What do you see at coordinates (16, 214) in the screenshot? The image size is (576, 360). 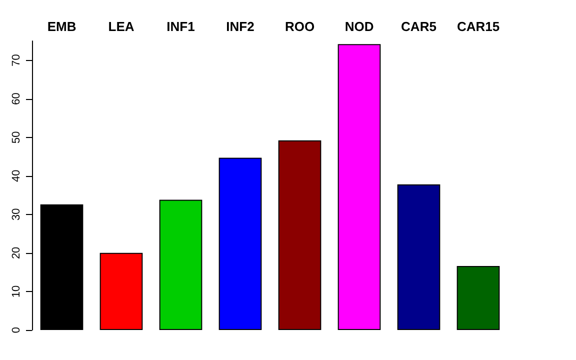 I see `y-tick-label: 30` at bounding box center [16, 214].